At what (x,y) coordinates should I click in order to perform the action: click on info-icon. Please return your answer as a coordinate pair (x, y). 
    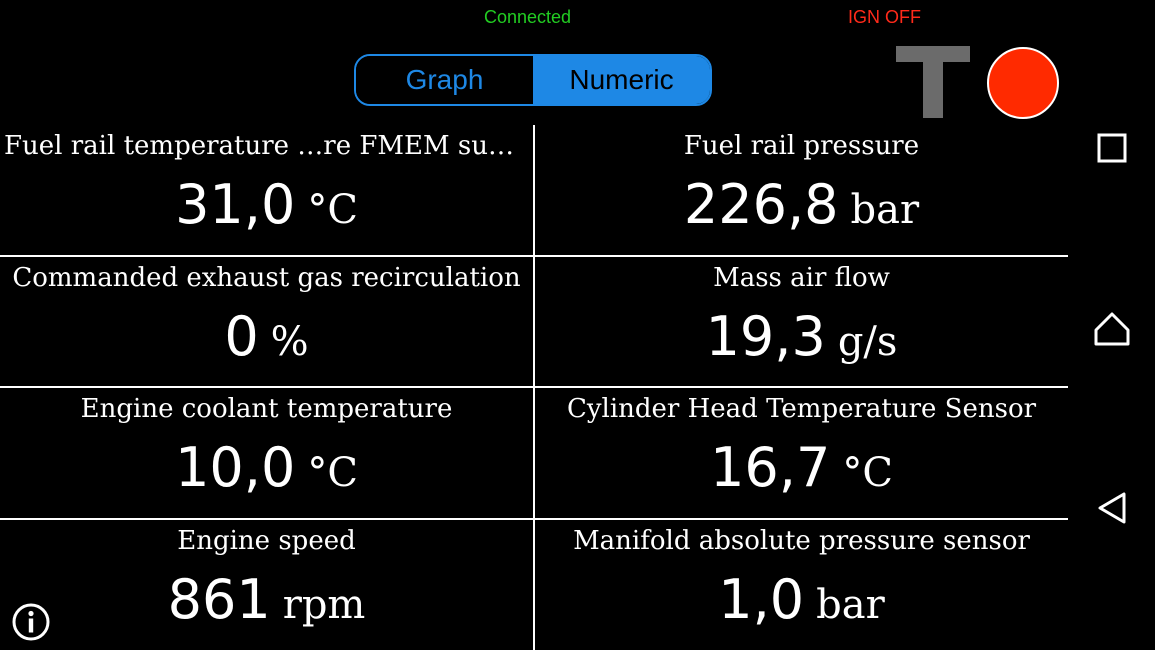
    Looking at the image, I should click on (31, 622).